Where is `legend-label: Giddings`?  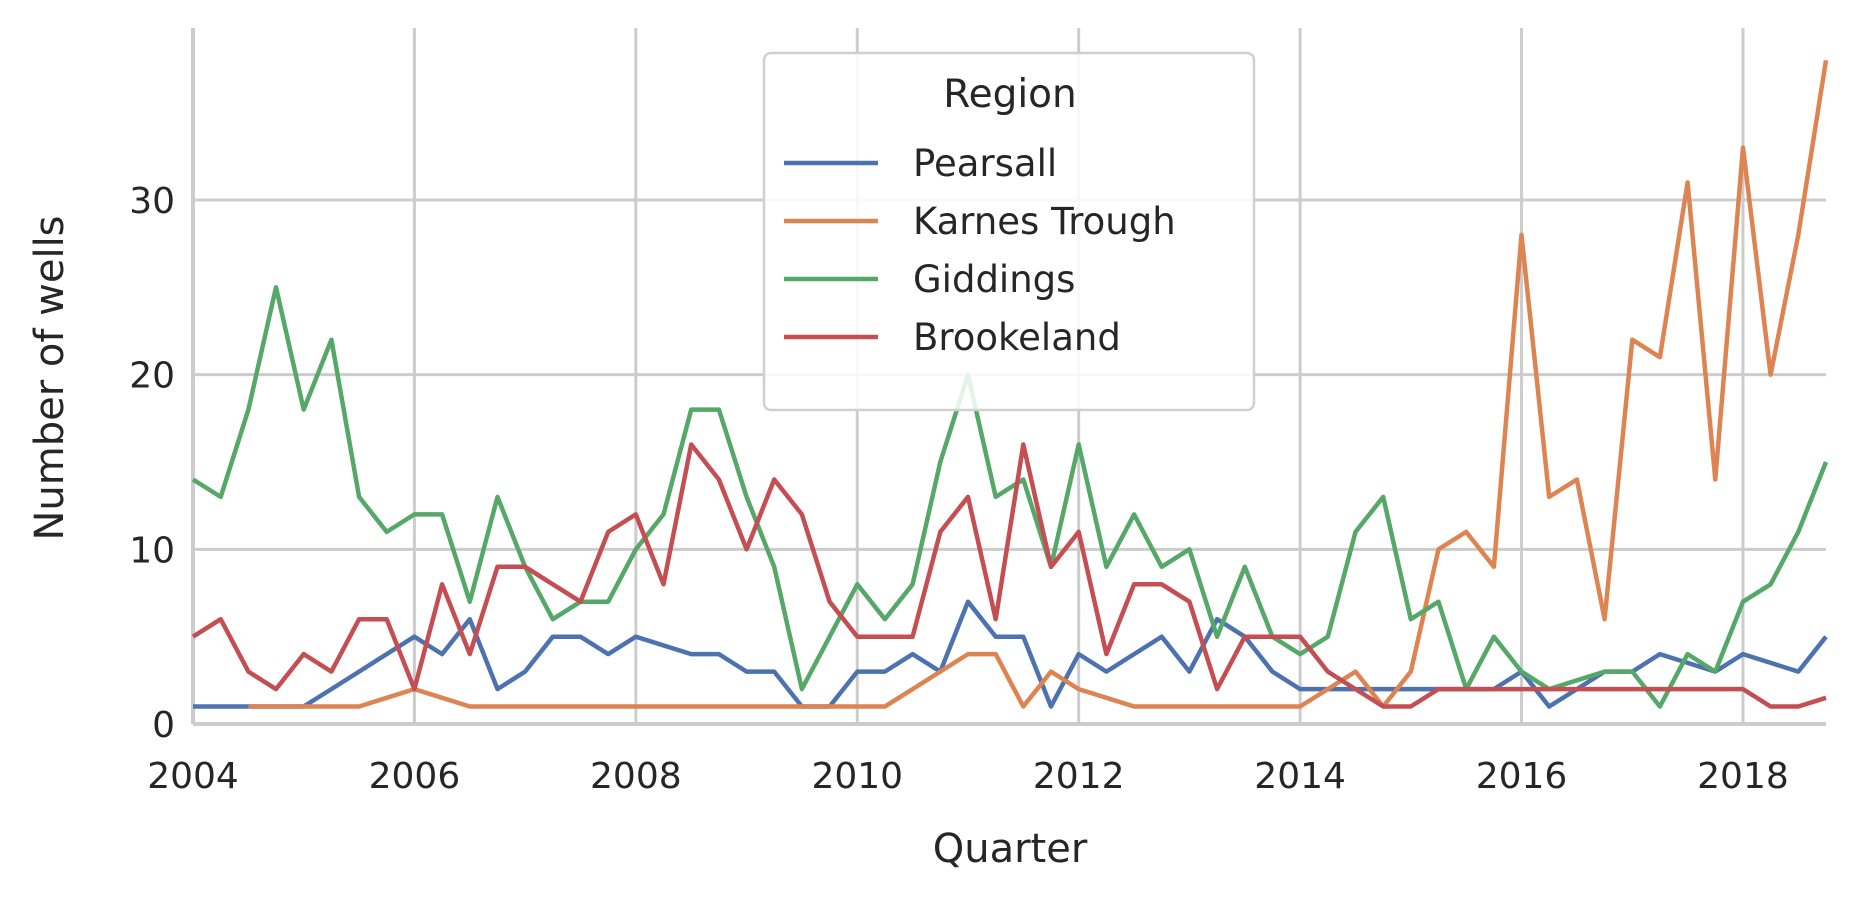
legend-label: Giddings is located at coordinates (994, 279).